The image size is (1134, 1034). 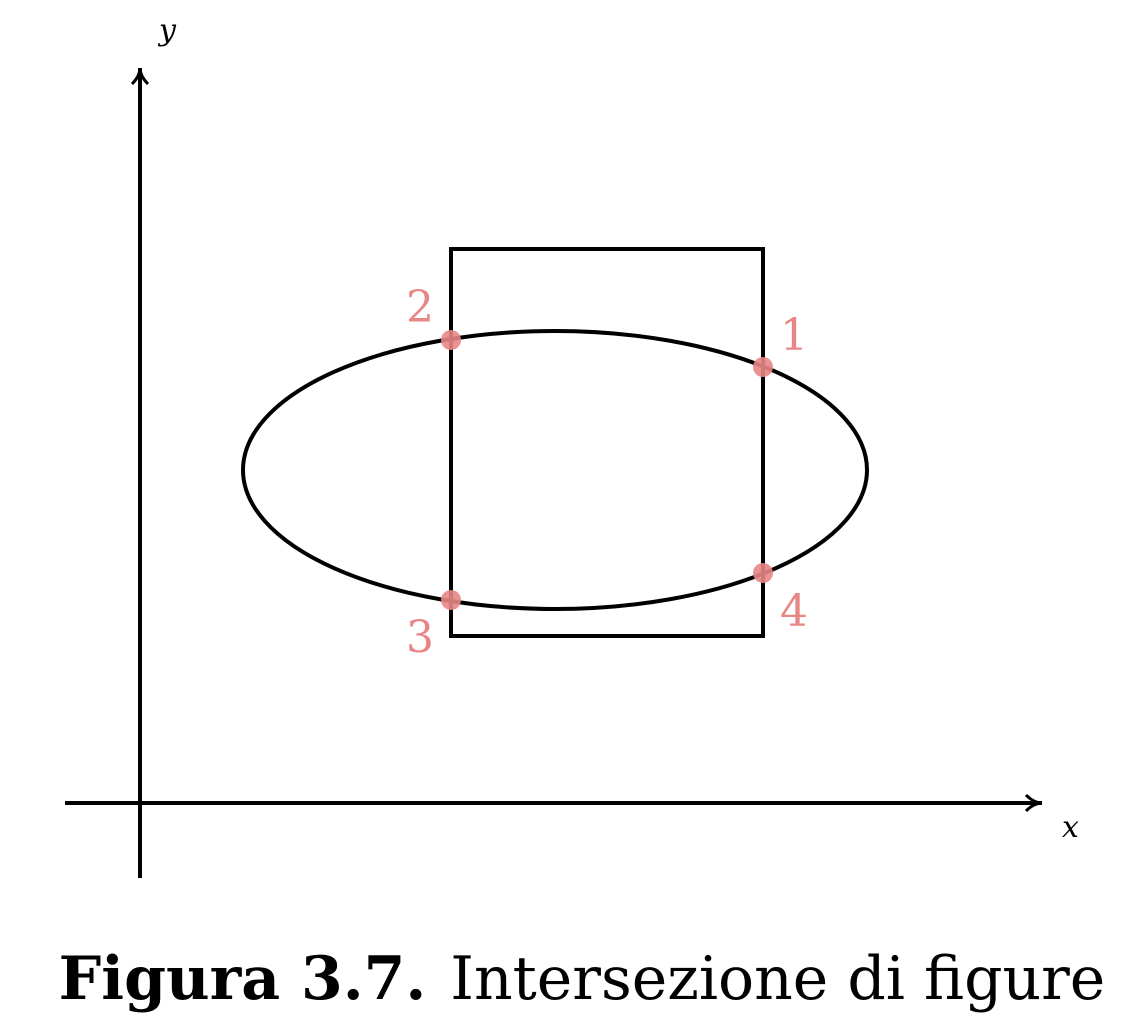 I want to click on intersection-label-4: 4, so click(x=794, y=611).